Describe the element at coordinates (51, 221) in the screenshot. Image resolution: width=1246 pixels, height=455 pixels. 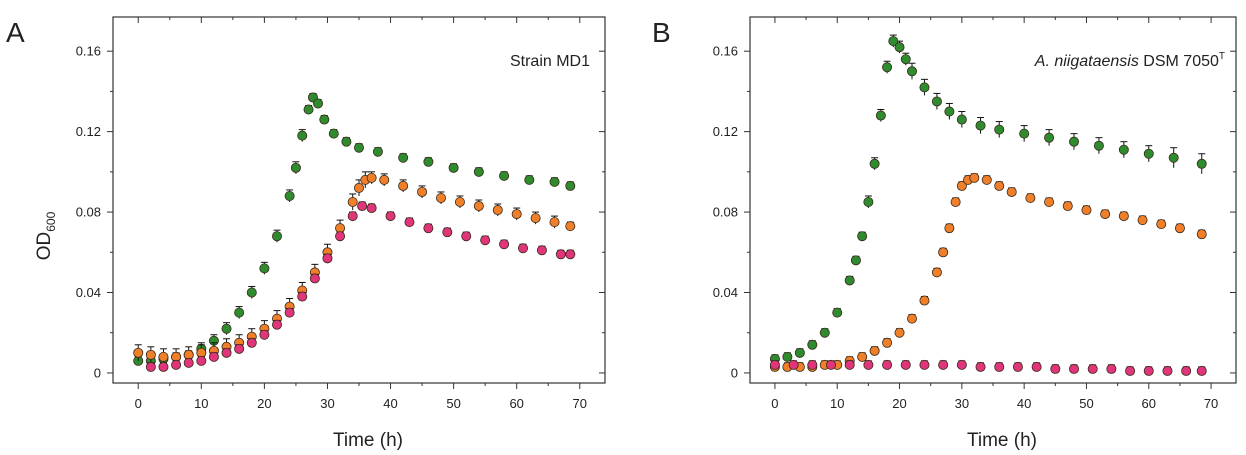
I see `panel-a-y-axis-title-subscript: 600` at that location.